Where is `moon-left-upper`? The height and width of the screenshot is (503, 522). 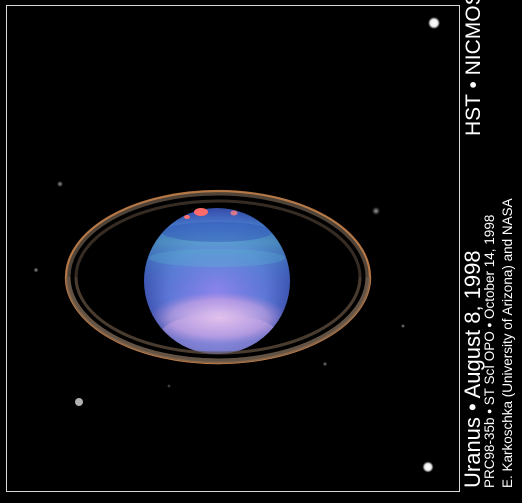
moon-left-upper is located at coordinates (60, 184).